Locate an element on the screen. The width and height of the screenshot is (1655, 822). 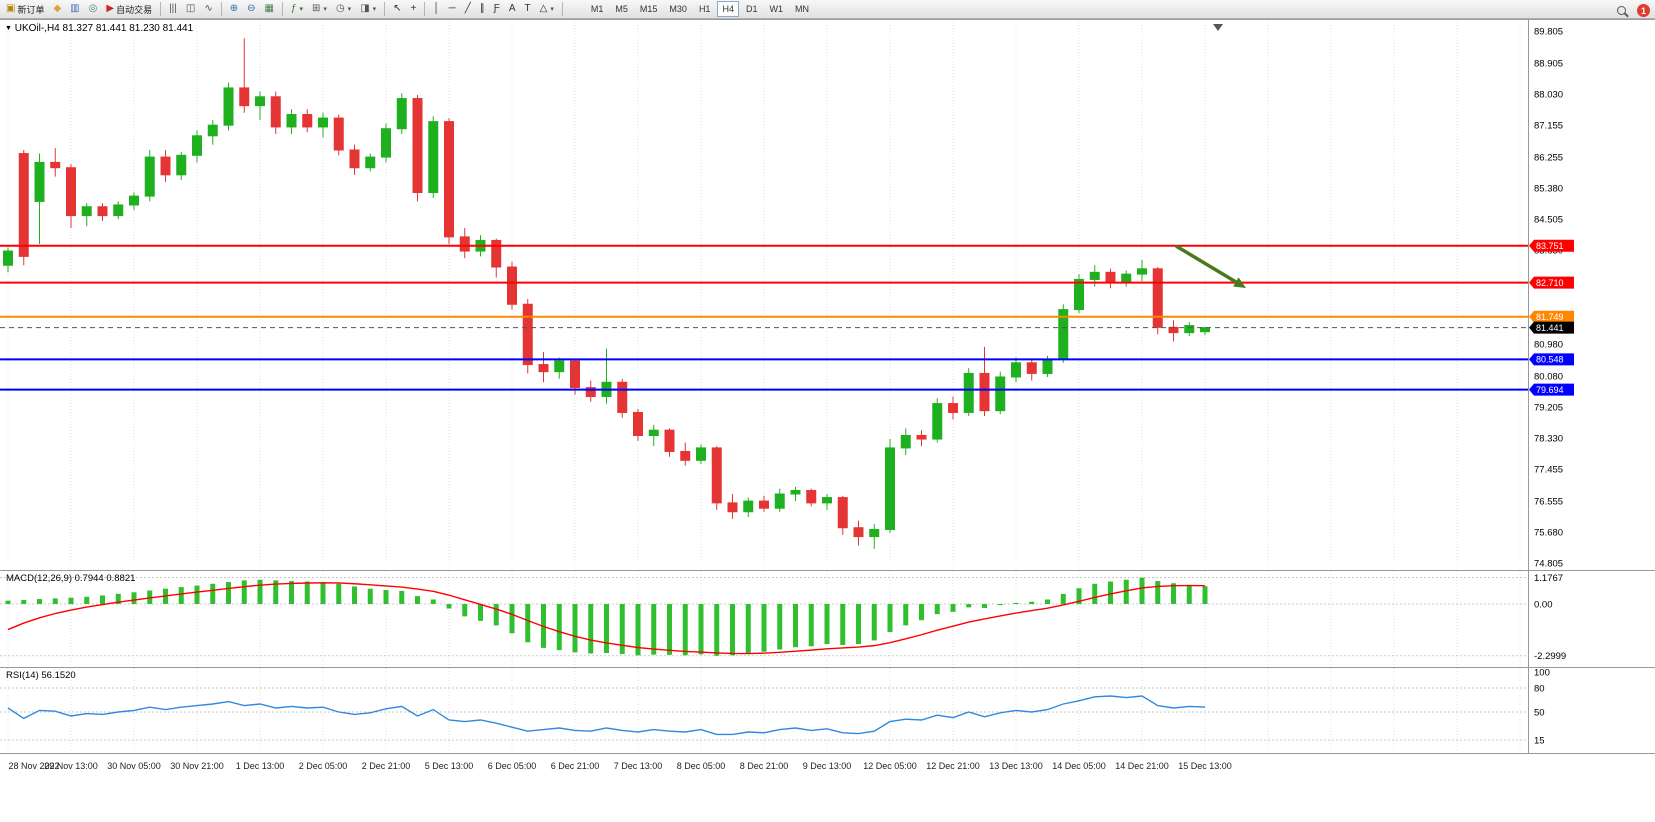
svg-text: 81.749 is located at coordinates (1550, 317).